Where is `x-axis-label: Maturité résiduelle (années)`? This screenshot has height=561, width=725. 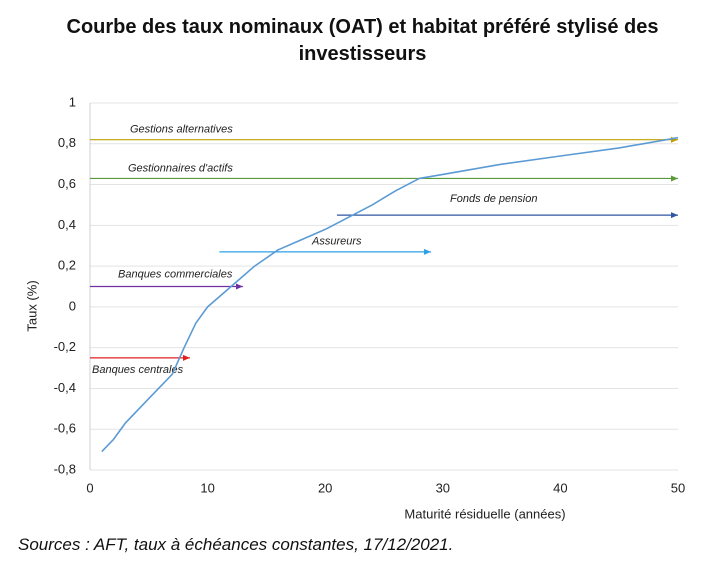
x-axis-label: Maturité résiduelle (années) is located at coordinates (484, 513).